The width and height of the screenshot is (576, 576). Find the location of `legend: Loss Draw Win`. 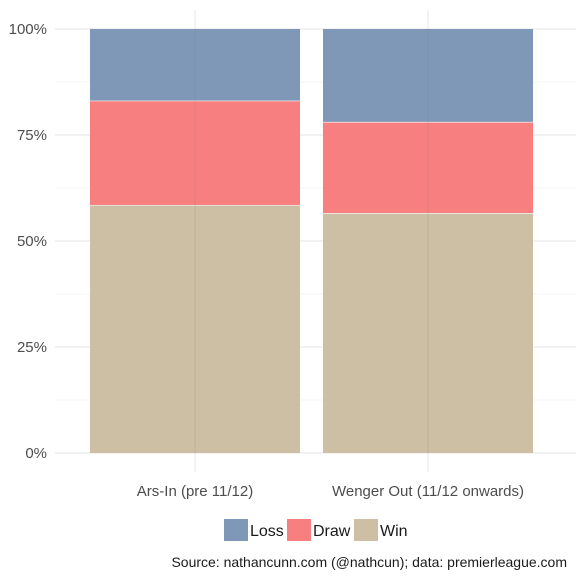

legend: Loss Draw Win is located at coordinates (316, 530).